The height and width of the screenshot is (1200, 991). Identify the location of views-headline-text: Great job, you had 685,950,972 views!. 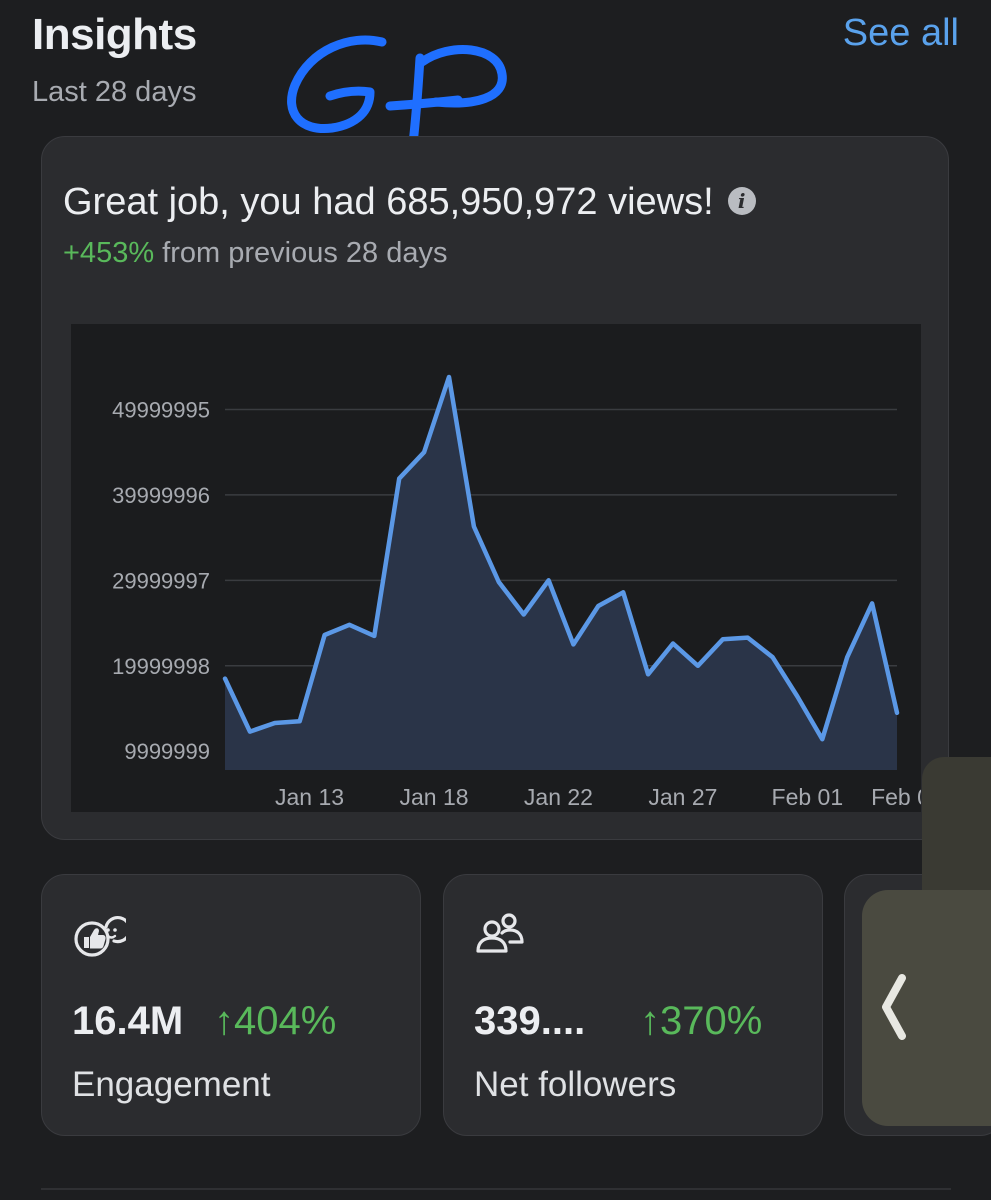
(388, 202).